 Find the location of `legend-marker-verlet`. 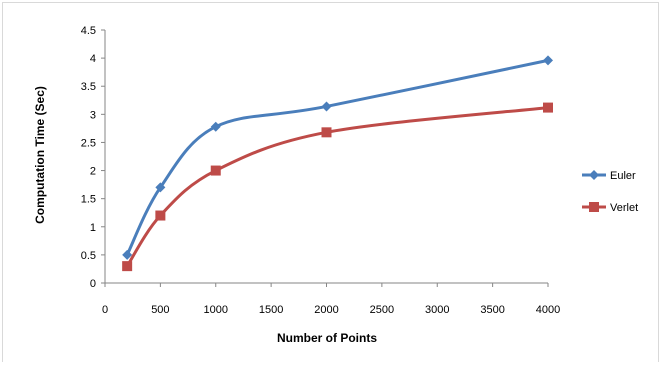

legend-marker-verlet is located at coordinates (594, 207).